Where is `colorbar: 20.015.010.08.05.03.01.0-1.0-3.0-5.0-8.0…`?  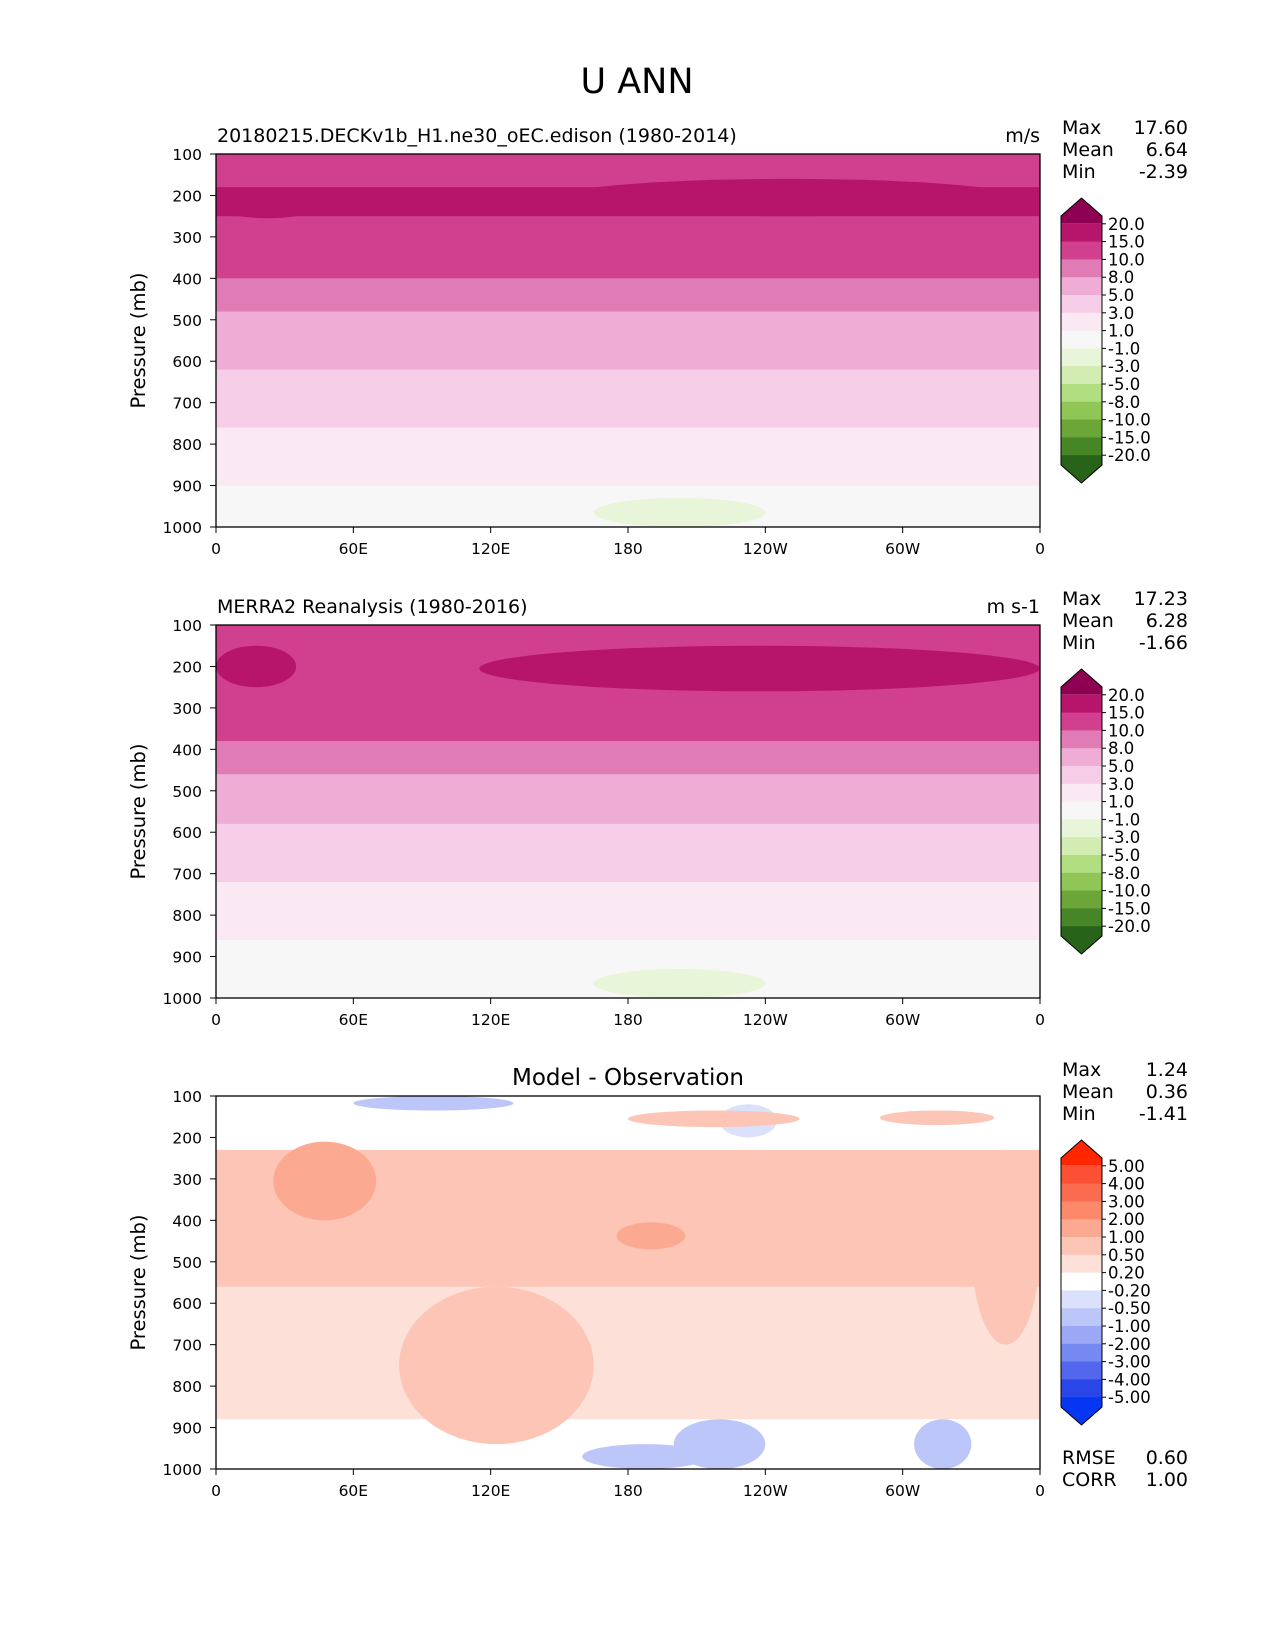 colorbar: 20.015.010.08.05.03.01.0-1.0-3.0-5.0-8.0… is located at coordinates (1105, 811).